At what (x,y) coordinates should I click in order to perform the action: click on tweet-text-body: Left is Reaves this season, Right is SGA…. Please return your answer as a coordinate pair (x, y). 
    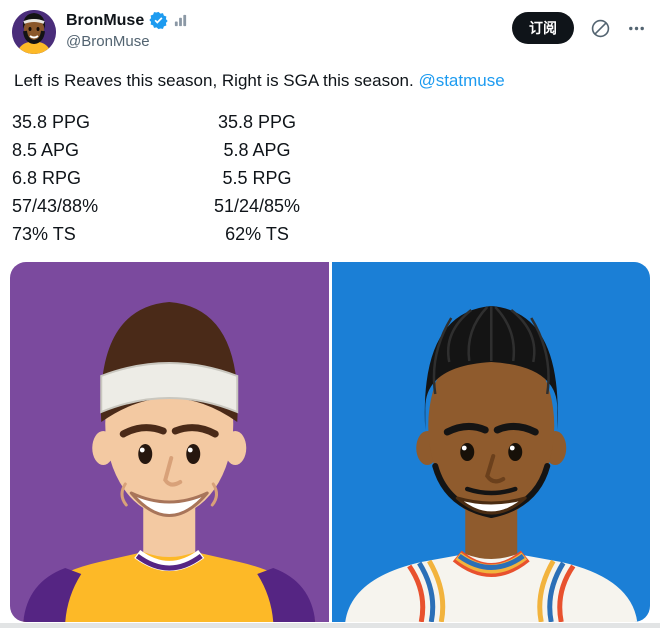
    Looking at the image, I should click on (216, 80).